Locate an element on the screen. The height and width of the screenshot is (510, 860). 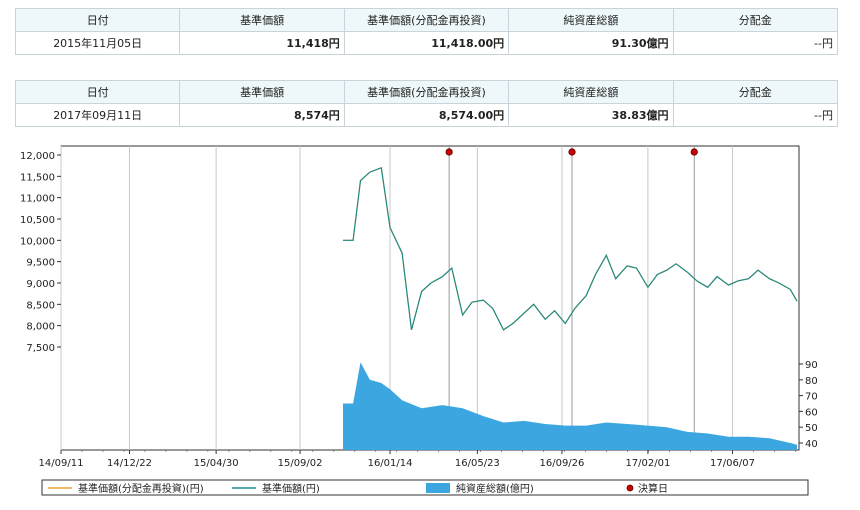
legend-swatch-dot is located at coordinates (630, 488).